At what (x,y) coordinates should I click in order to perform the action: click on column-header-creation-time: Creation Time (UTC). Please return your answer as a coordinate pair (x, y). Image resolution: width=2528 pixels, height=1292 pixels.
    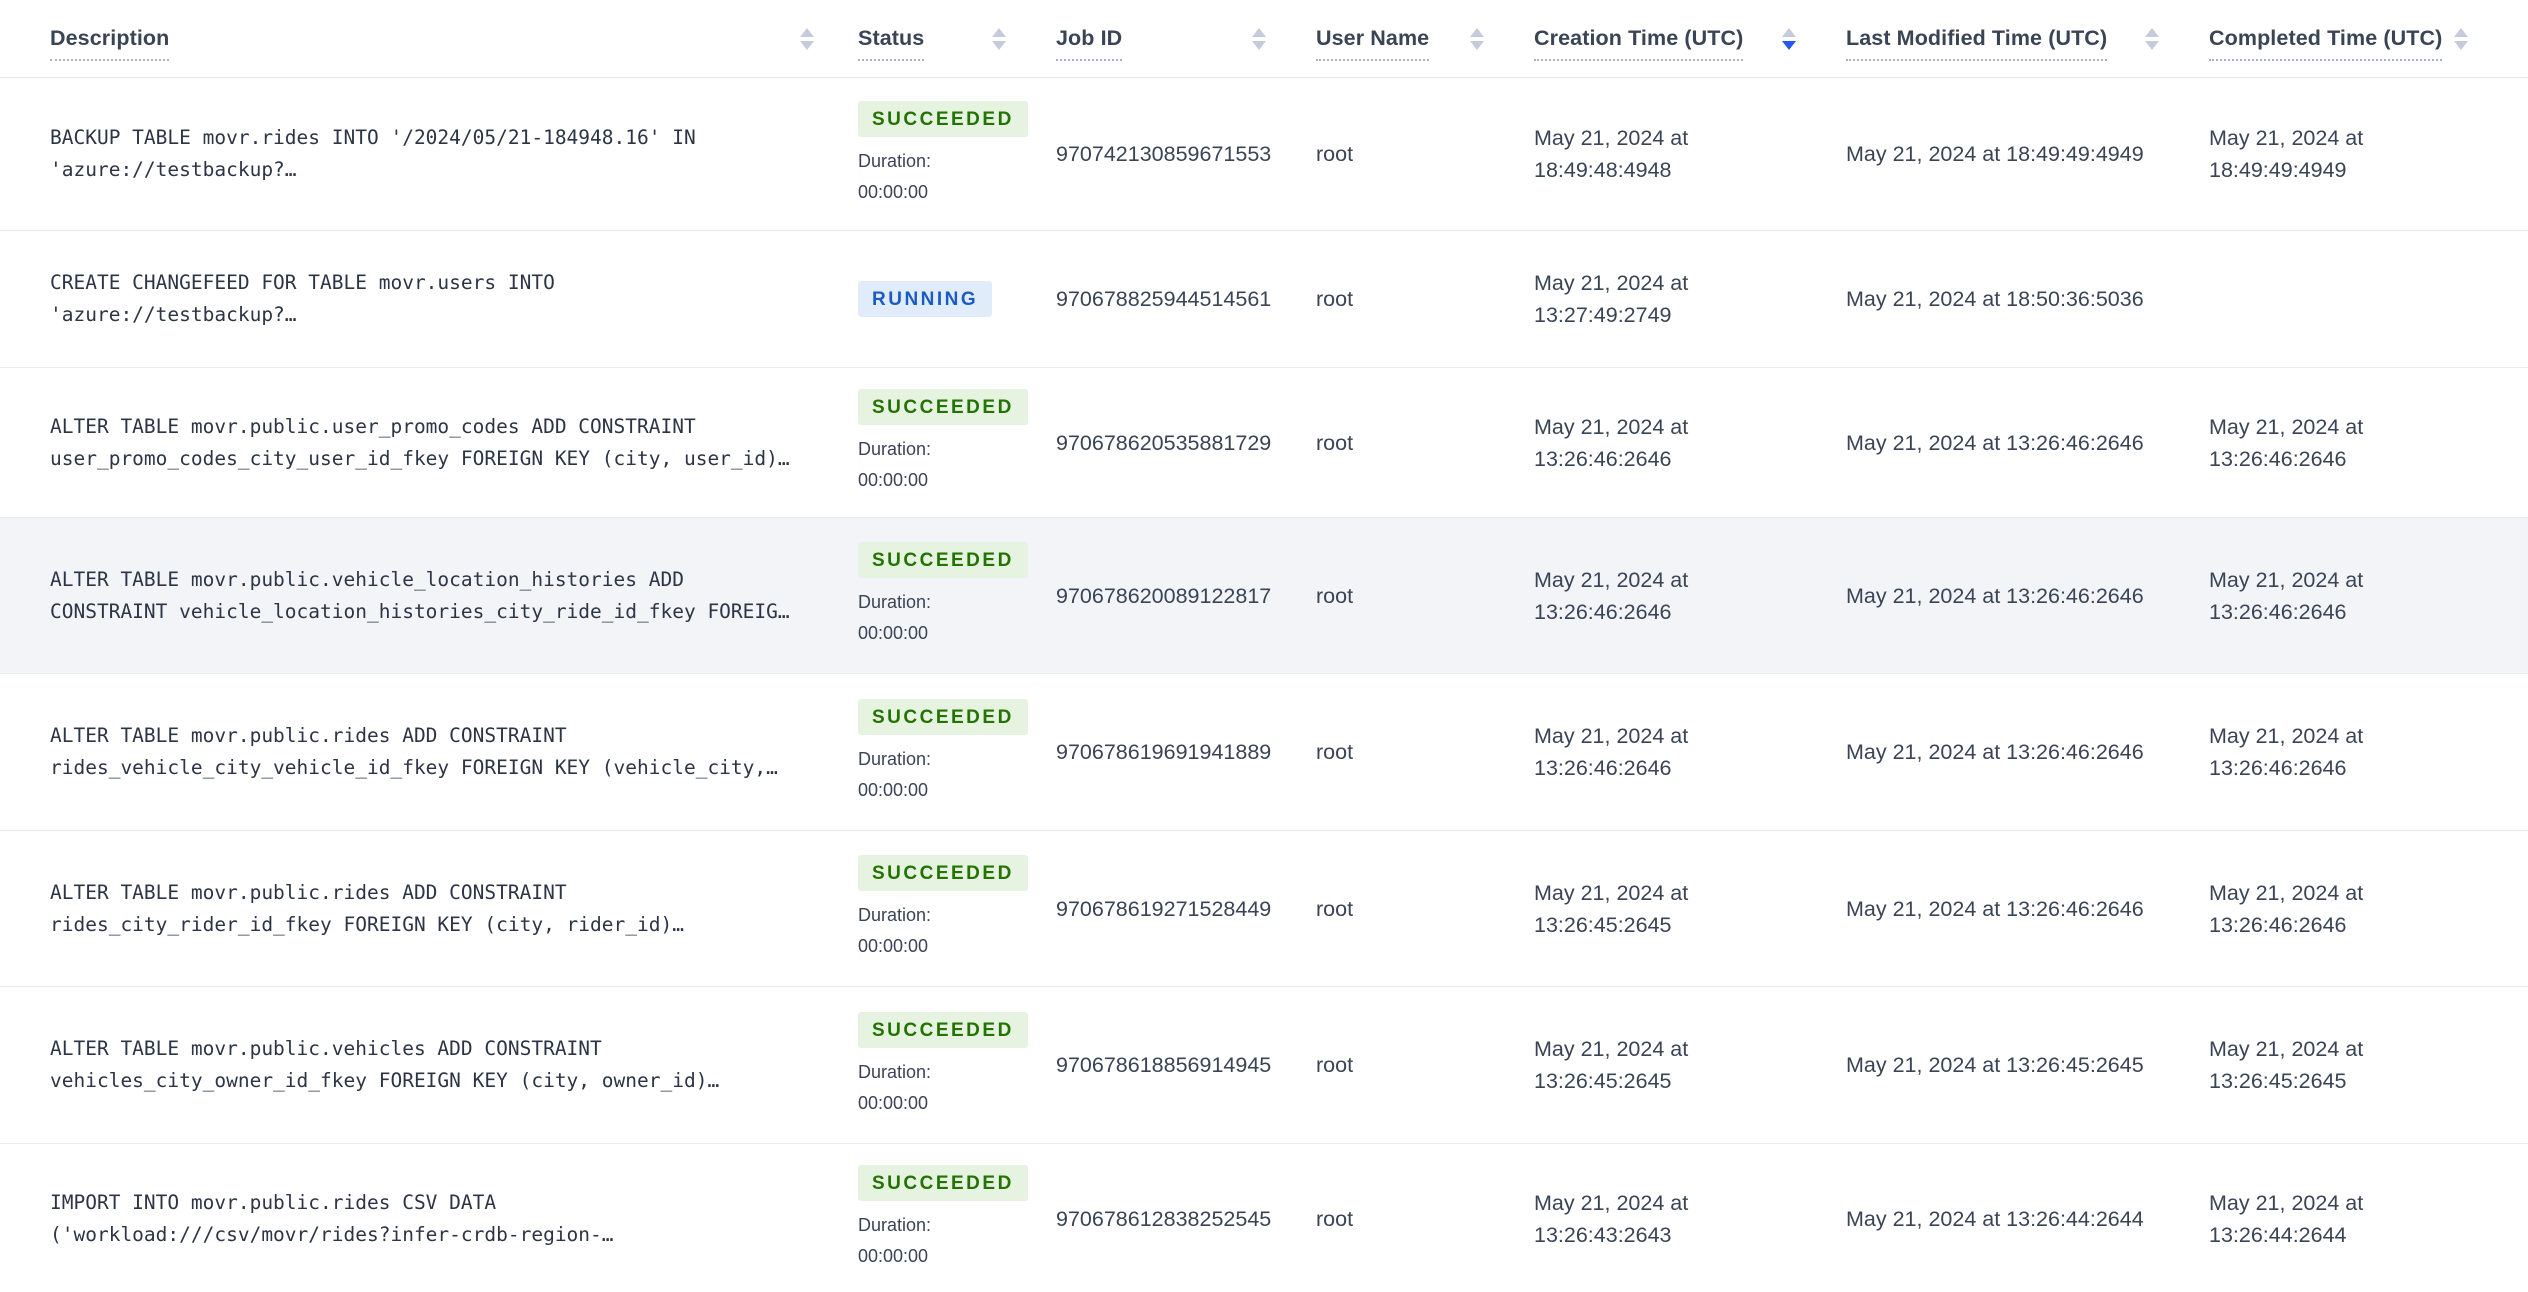
    Looking at the image, I should click on (1690, 38).